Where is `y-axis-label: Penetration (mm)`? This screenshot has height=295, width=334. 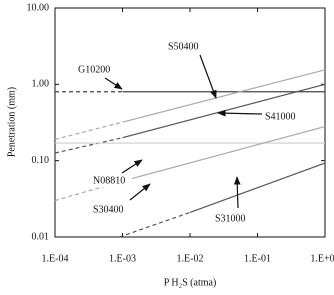 y-axis-label: Penetration (mm) is located at coordinates (11, 122).